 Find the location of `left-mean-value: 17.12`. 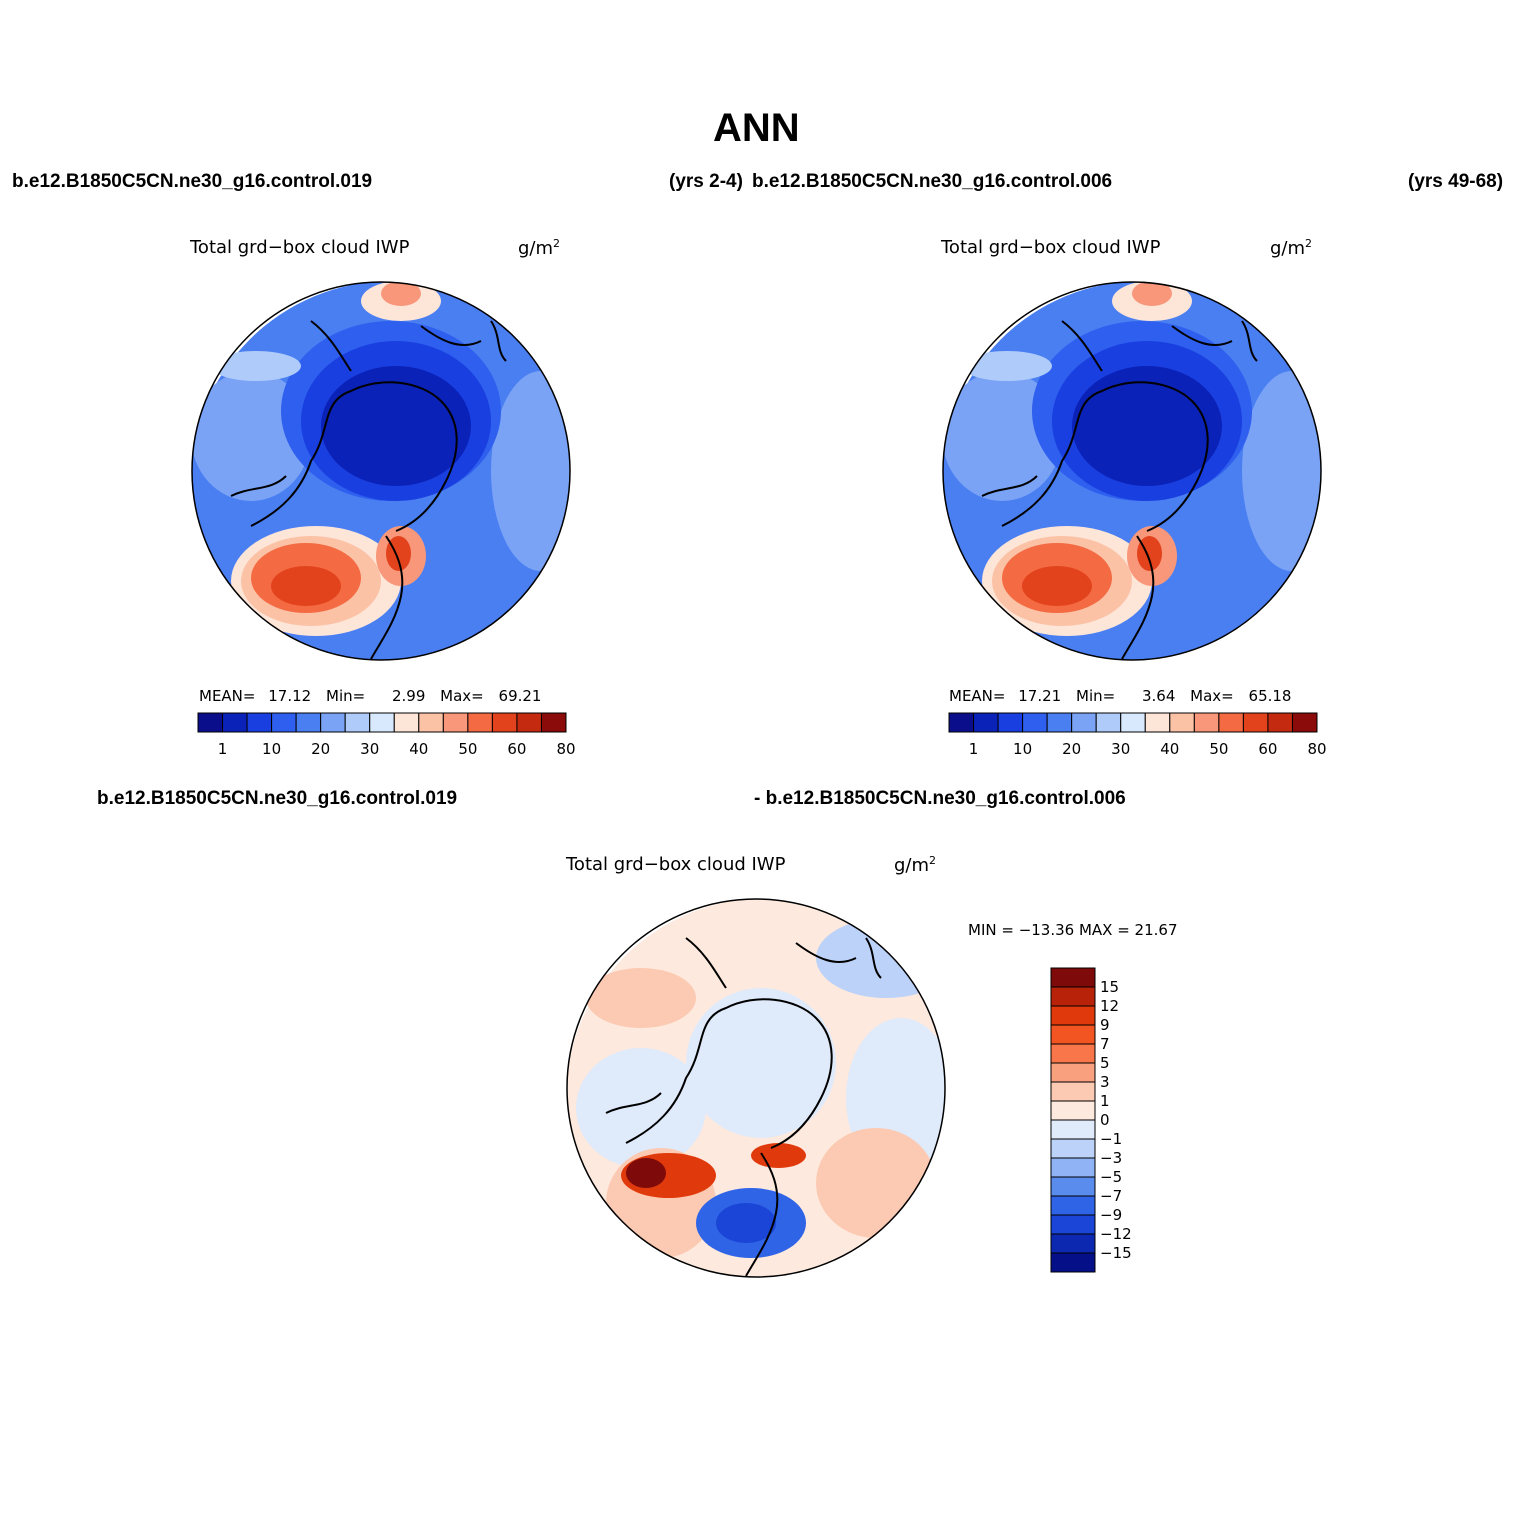

left-mean-value: 17.12 is located at coordinates (290, 696).